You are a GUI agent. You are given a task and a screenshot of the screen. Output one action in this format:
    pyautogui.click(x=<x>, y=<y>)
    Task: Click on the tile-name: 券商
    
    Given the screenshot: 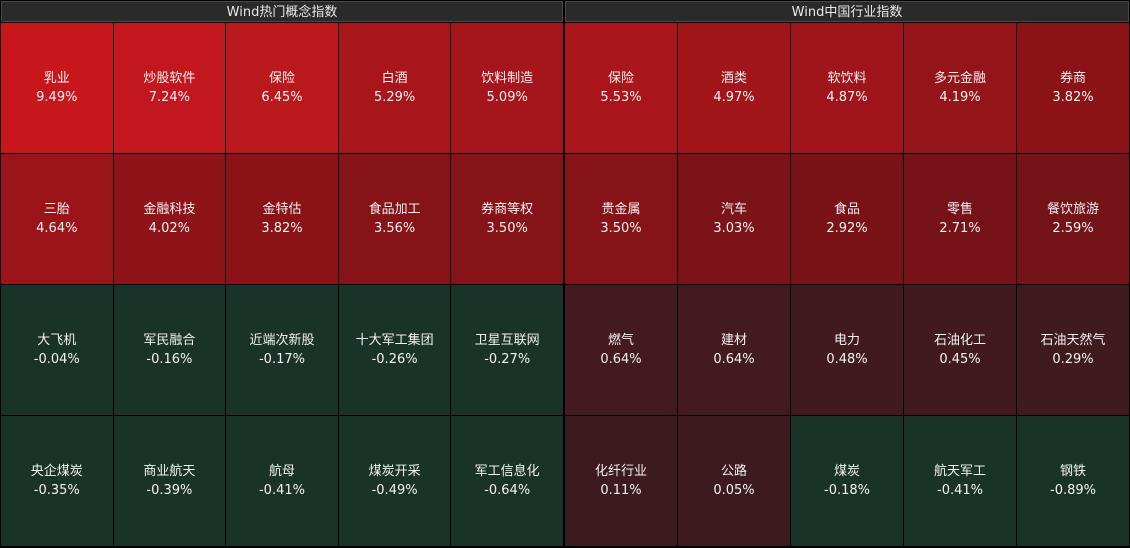 What is the action you would take?
    pyautogui.click(x=1072, y=78)
    